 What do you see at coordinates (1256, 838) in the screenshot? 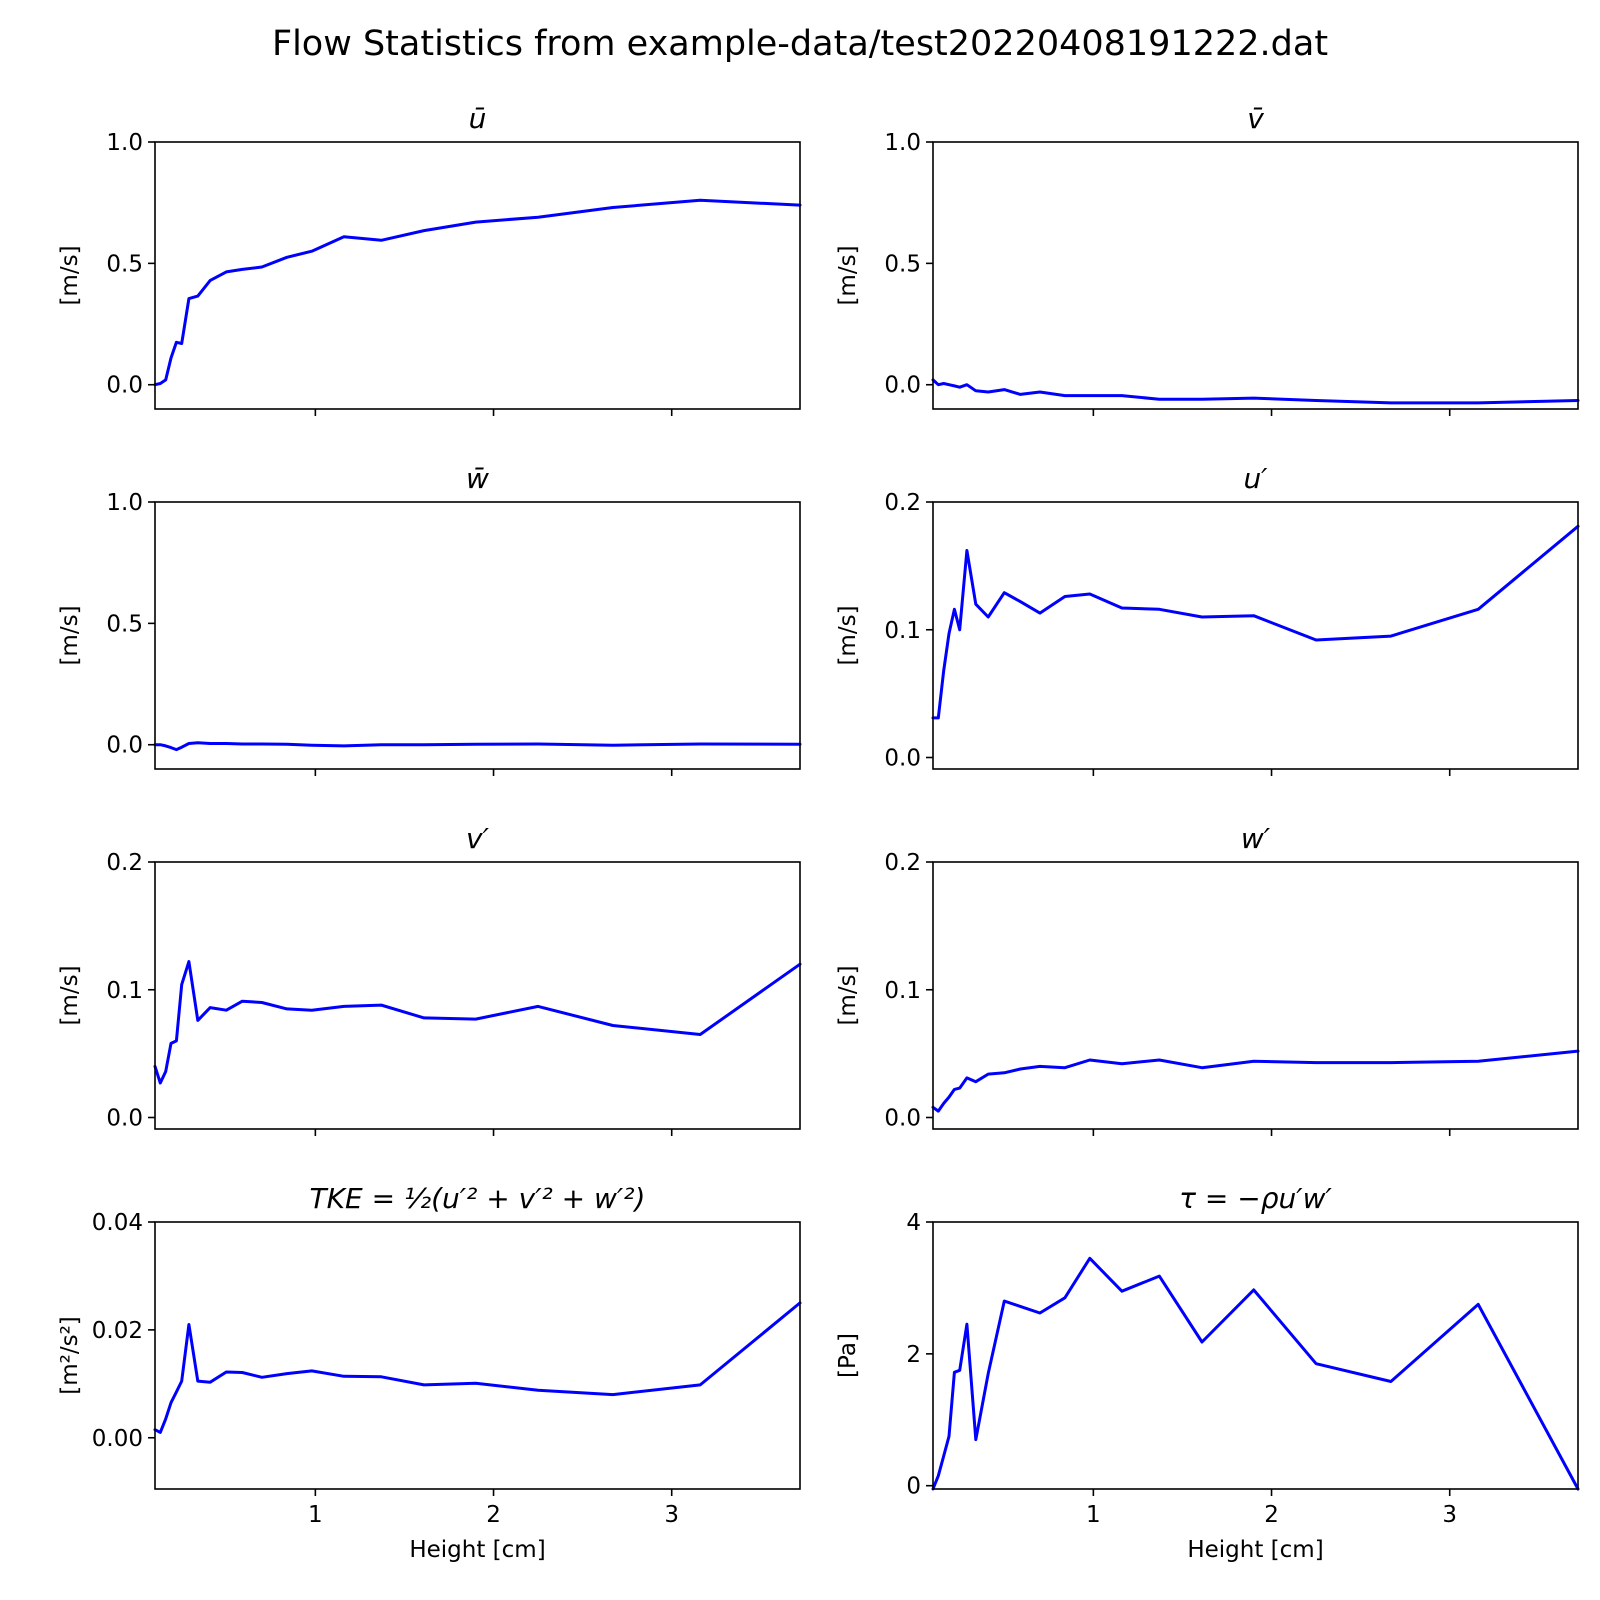
I see `subplot-title: w′` at bounding box center [1256, 838].